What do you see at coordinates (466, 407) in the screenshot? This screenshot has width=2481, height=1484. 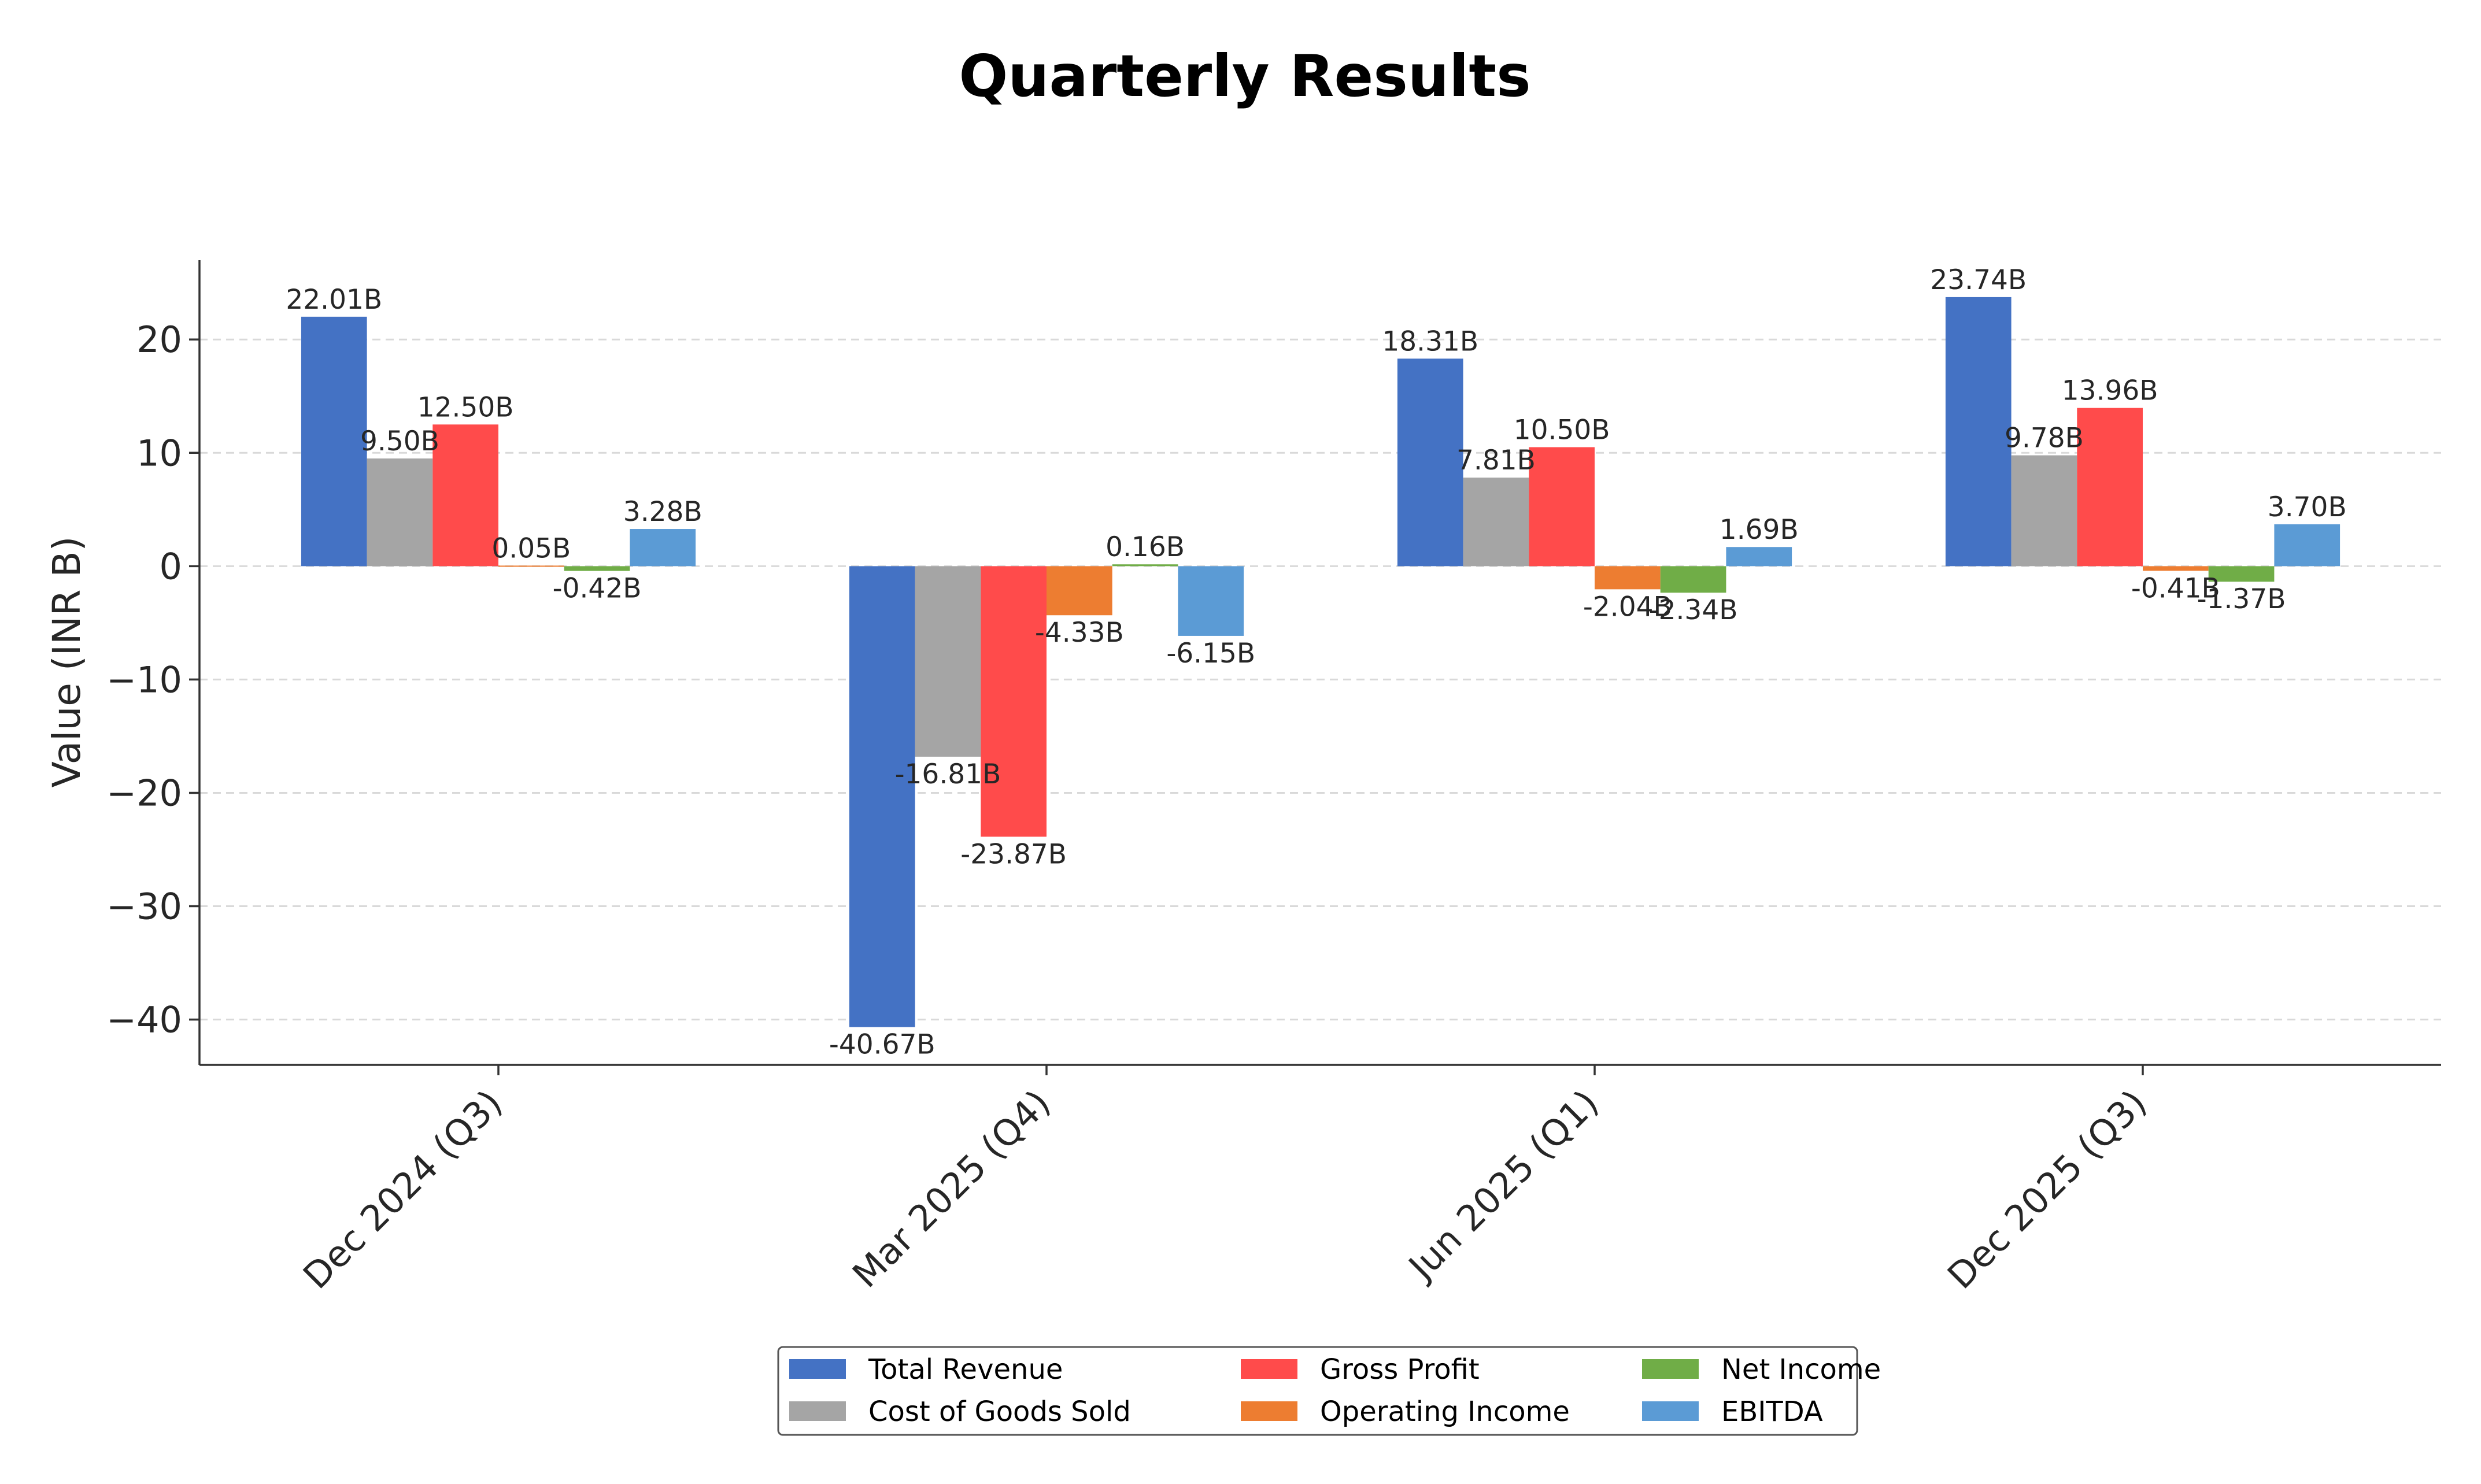 I see `bar-value-label: 12.50B` at bounding box center [466, 407].